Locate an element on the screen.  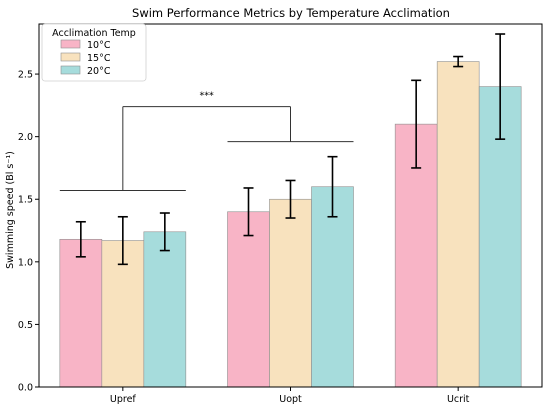
legend: Acclimation Temp 10°C 15°C 20°C is located at coordinates (94, 52).